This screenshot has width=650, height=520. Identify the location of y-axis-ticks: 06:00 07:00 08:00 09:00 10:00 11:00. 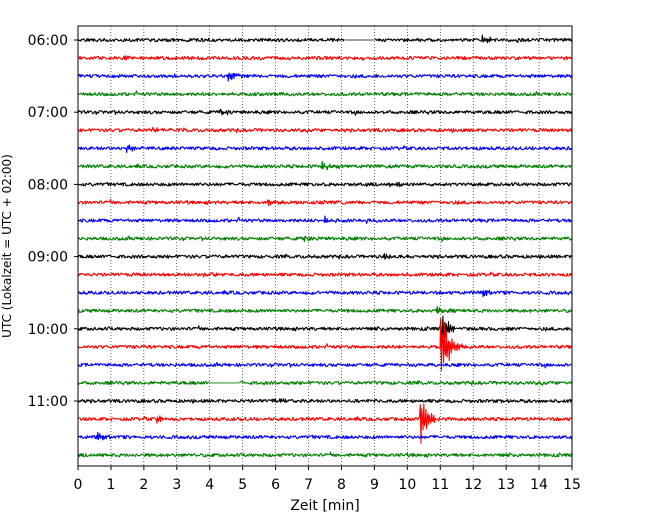
(53, 221).